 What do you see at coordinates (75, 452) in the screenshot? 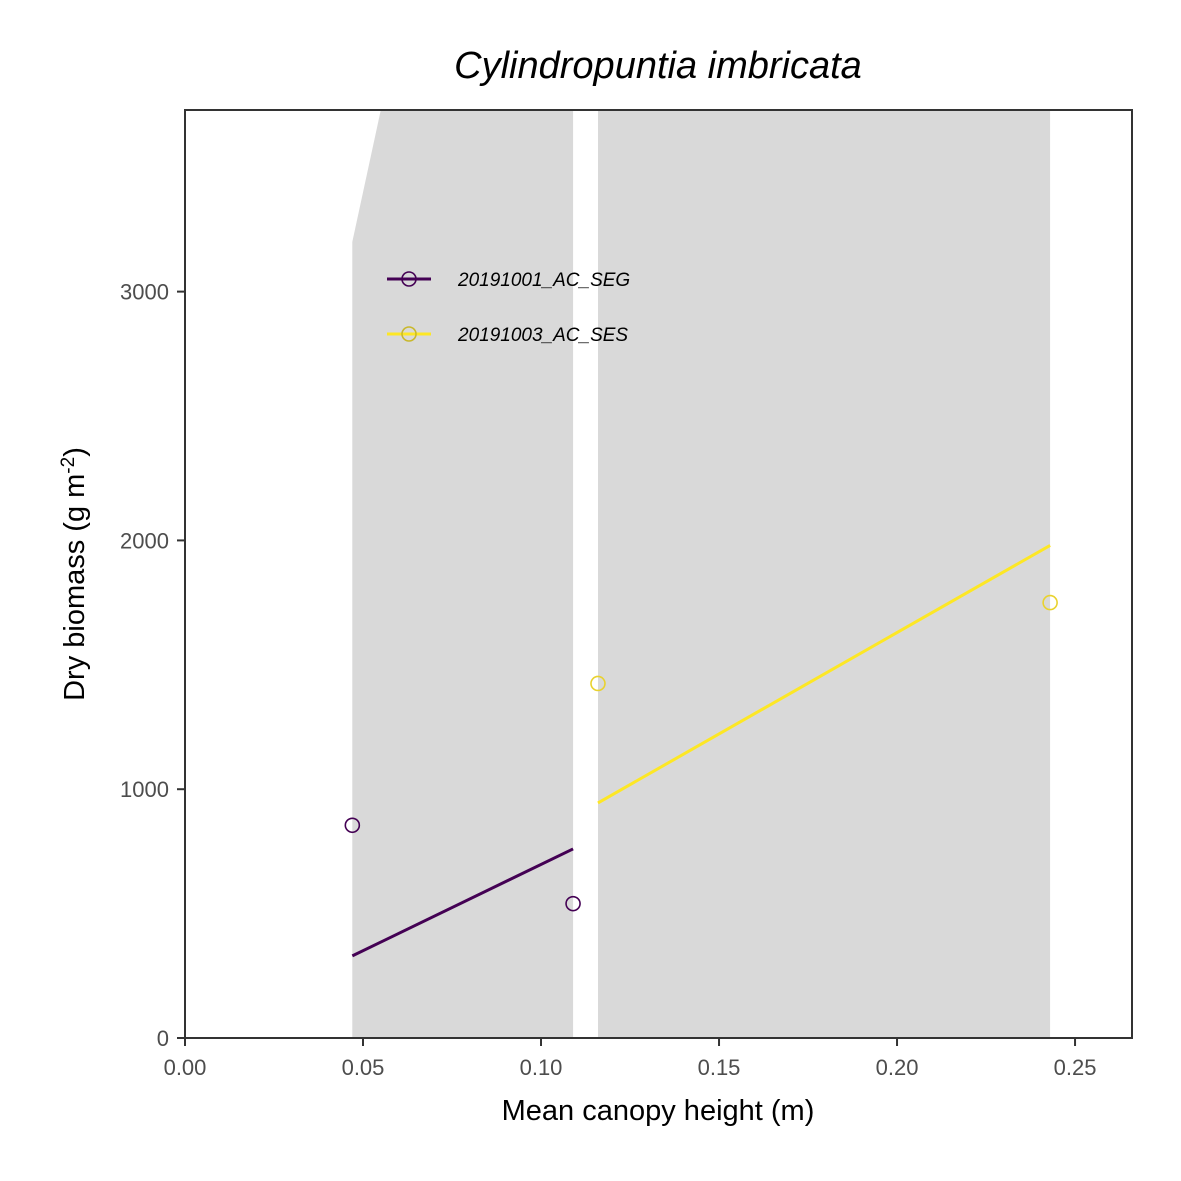
I see `y-axis-title-close: )` at bounding box center [75, 452].